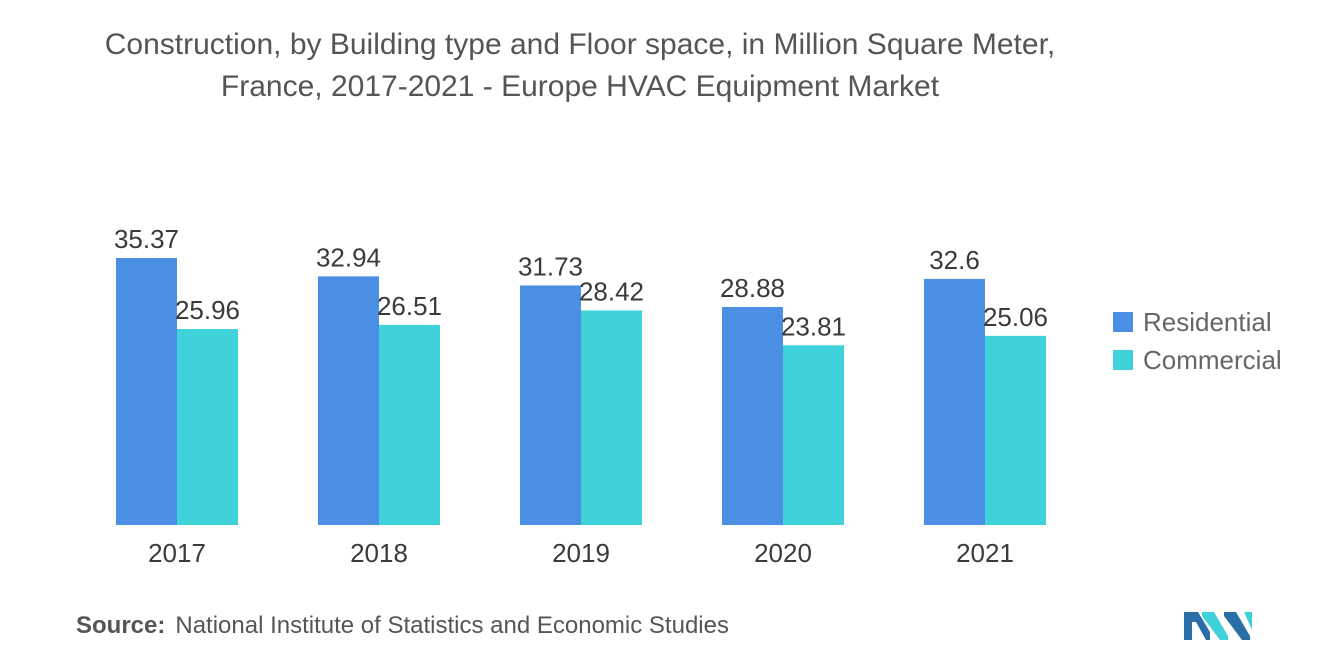 Image resolution: width=1320 pixels, height=665 pixels. What do you see at coordinates (1015, 317) in the screenshot?
I see `value-label-commercial-2021: 25.06` at bounding box center [1015, 317].